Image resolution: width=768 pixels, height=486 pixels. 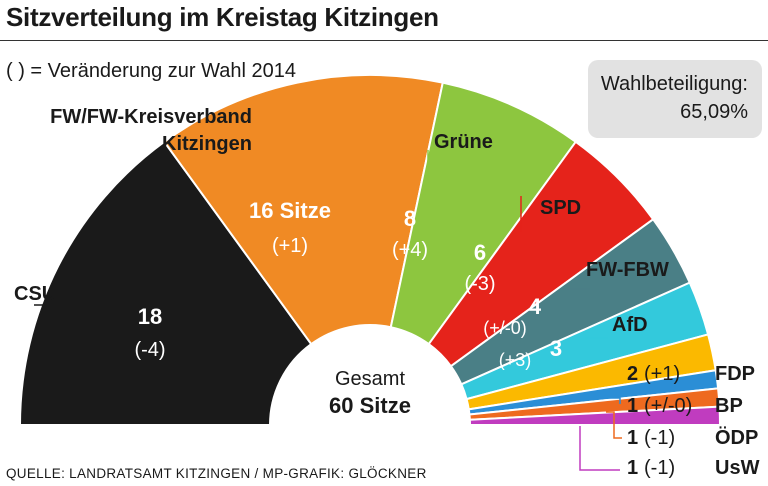 I want to click on fw-change-label: (+1), so click(x=290, y=246).